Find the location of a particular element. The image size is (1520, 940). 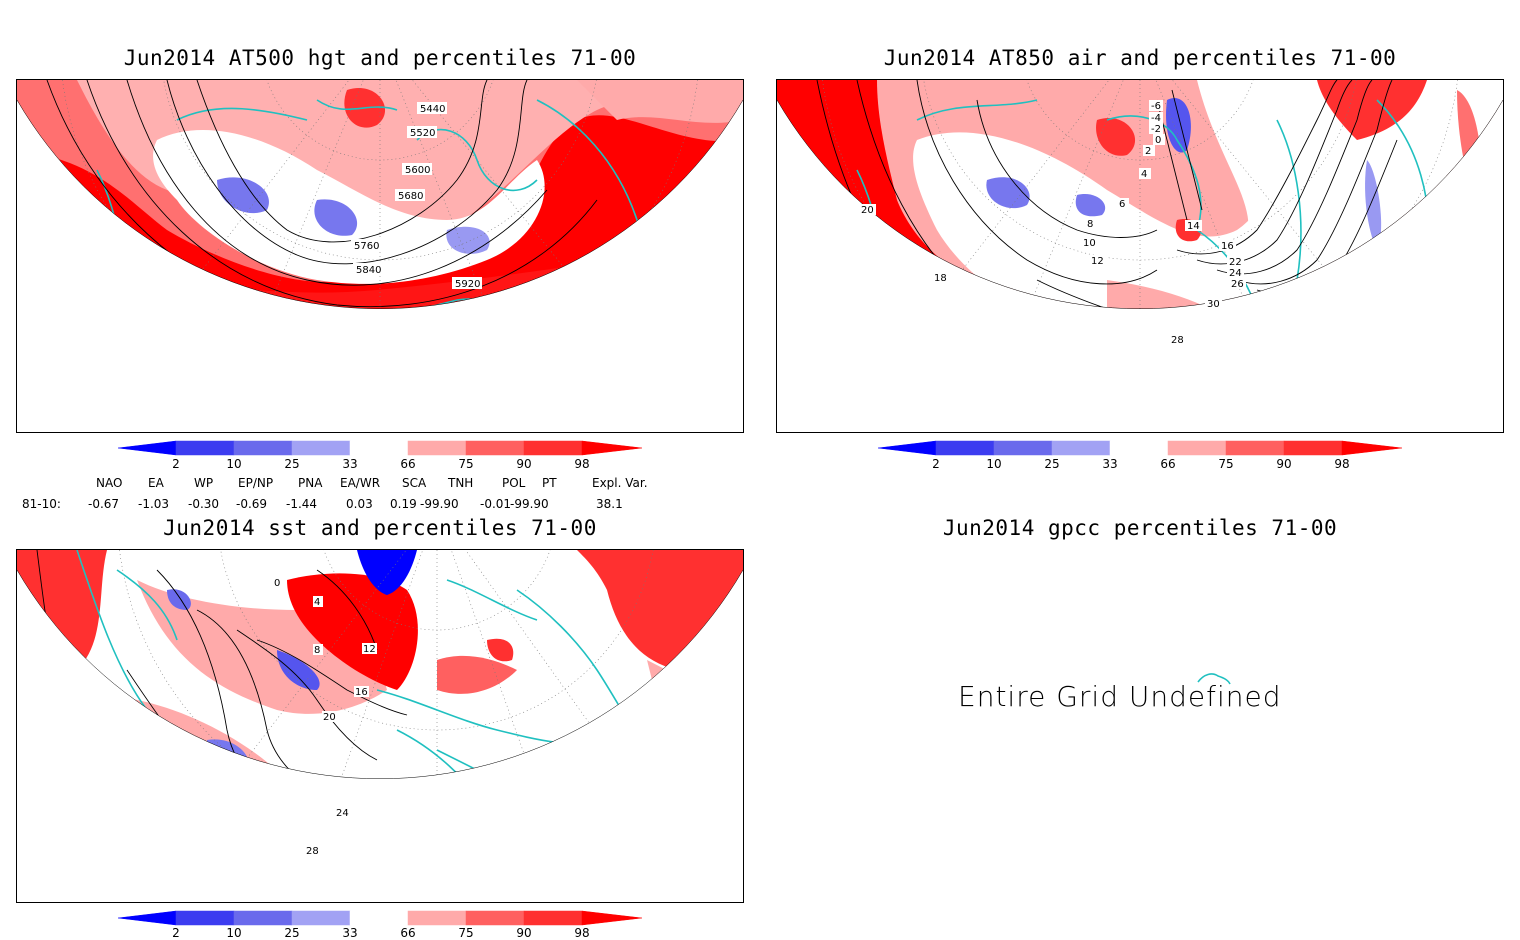

tele-value: -0.30 is located at coordinates (204, 504).